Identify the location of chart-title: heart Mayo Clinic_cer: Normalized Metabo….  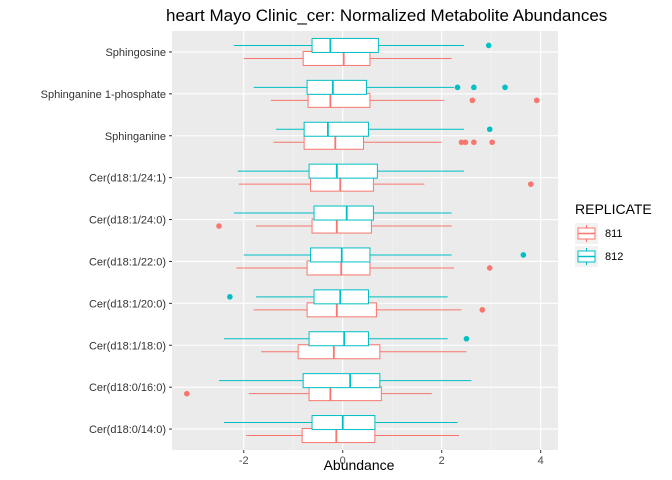
(386, 15).